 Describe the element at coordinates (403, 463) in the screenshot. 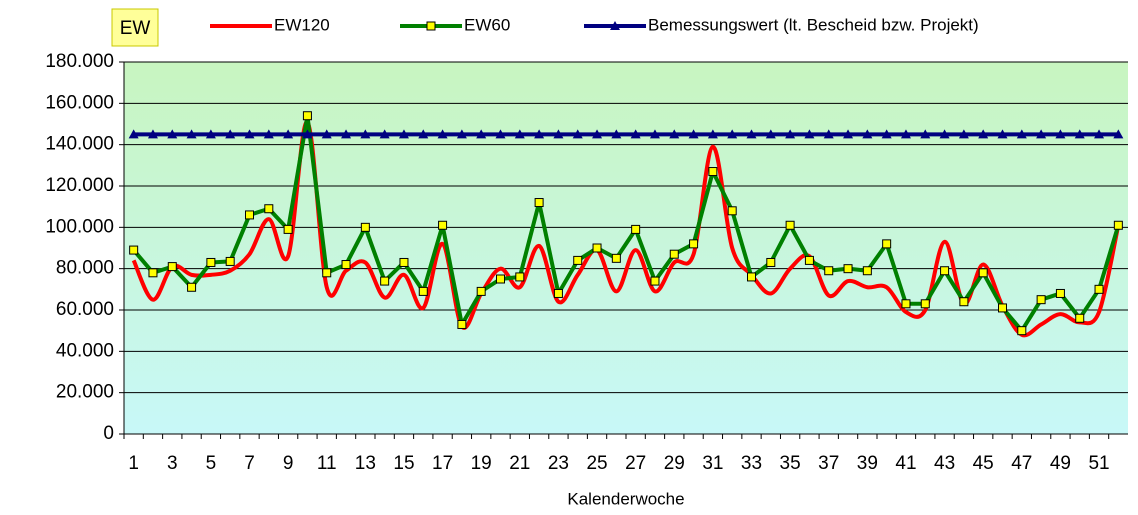

I see `x-tick-label: 15` at that location.